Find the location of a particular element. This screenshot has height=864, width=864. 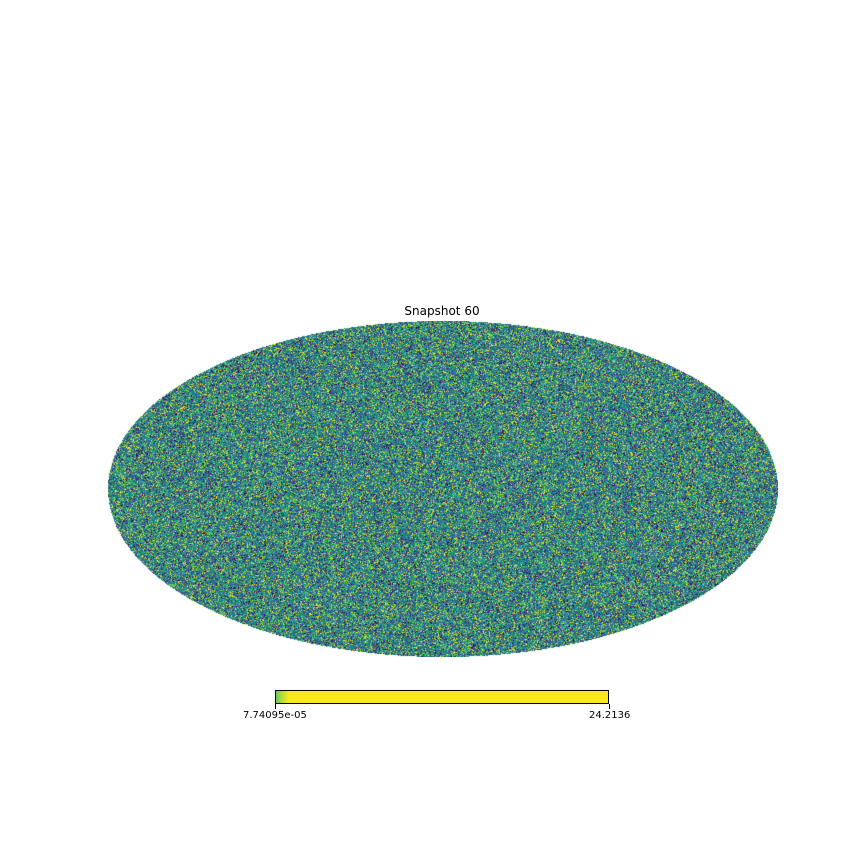

colorbar-max-tick is located at coordinates (609, 706).